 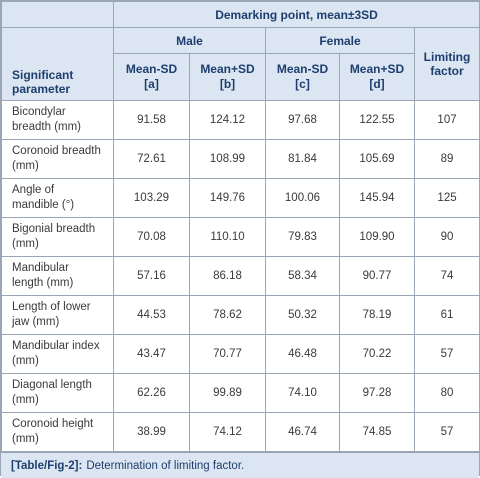 What do you see at coordinates (33, 190) in the screenshot?
I see `parameter-line1: Angle of` at bounding box center [33, 190].